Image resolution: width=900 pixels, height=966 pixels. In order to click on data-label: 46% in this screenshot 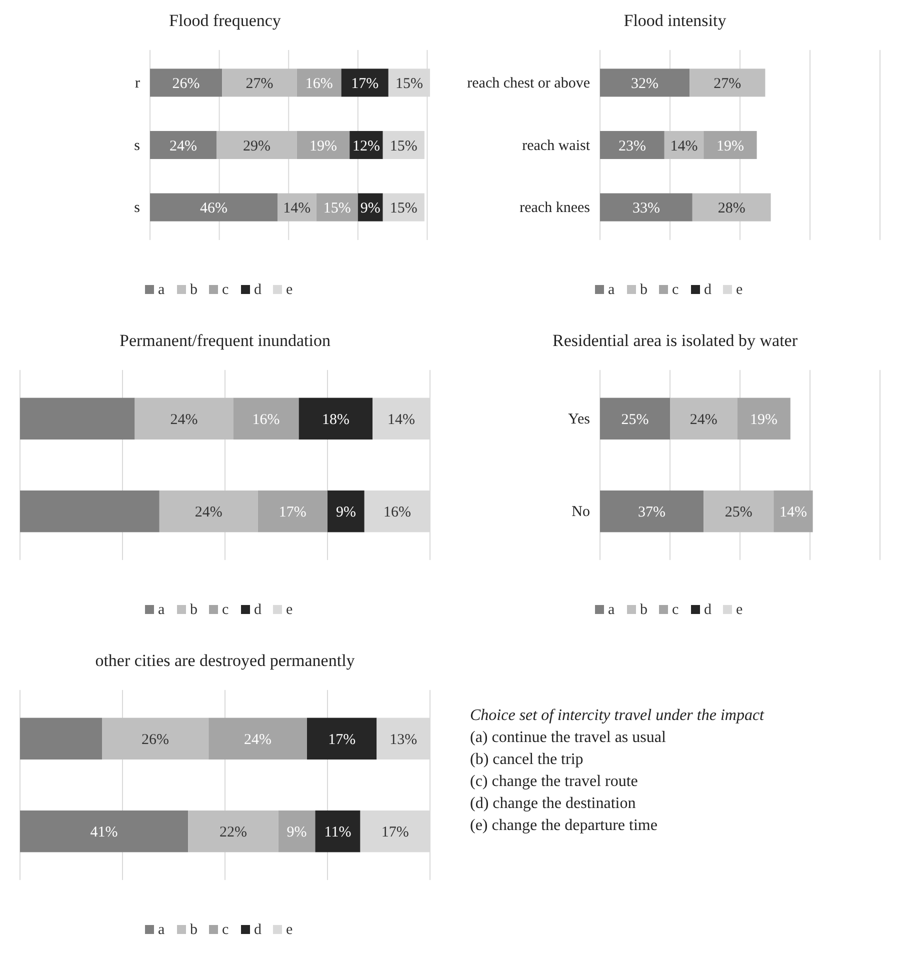, I will do `click(214, 208)`.